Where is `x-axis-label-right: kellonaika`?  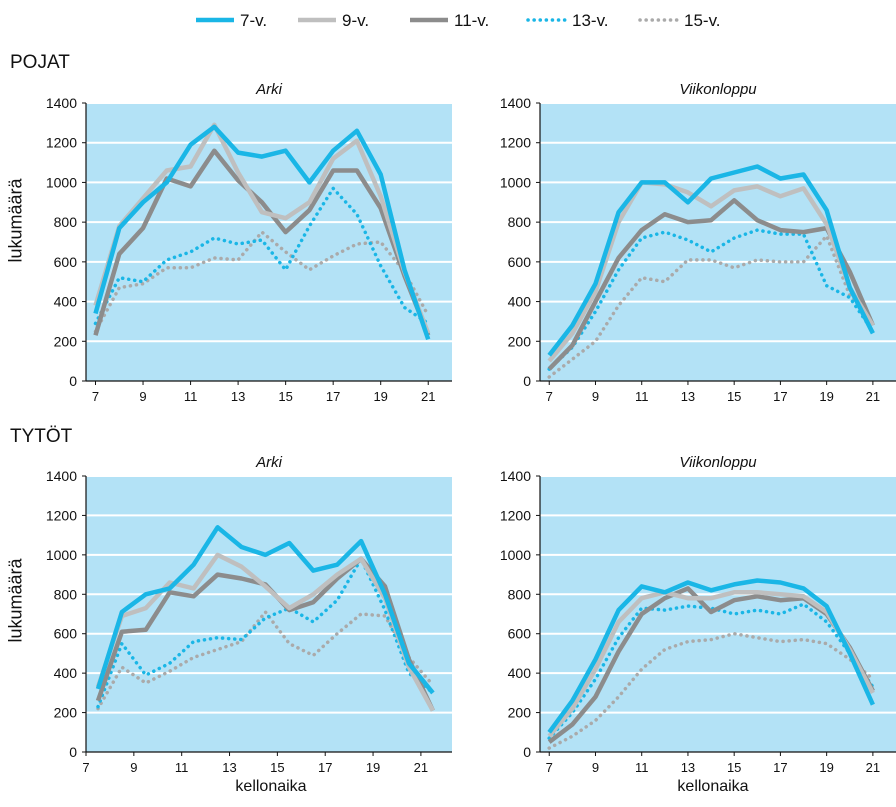 x-axis-label-right: kellonaika is located at coordinates (713, 786).